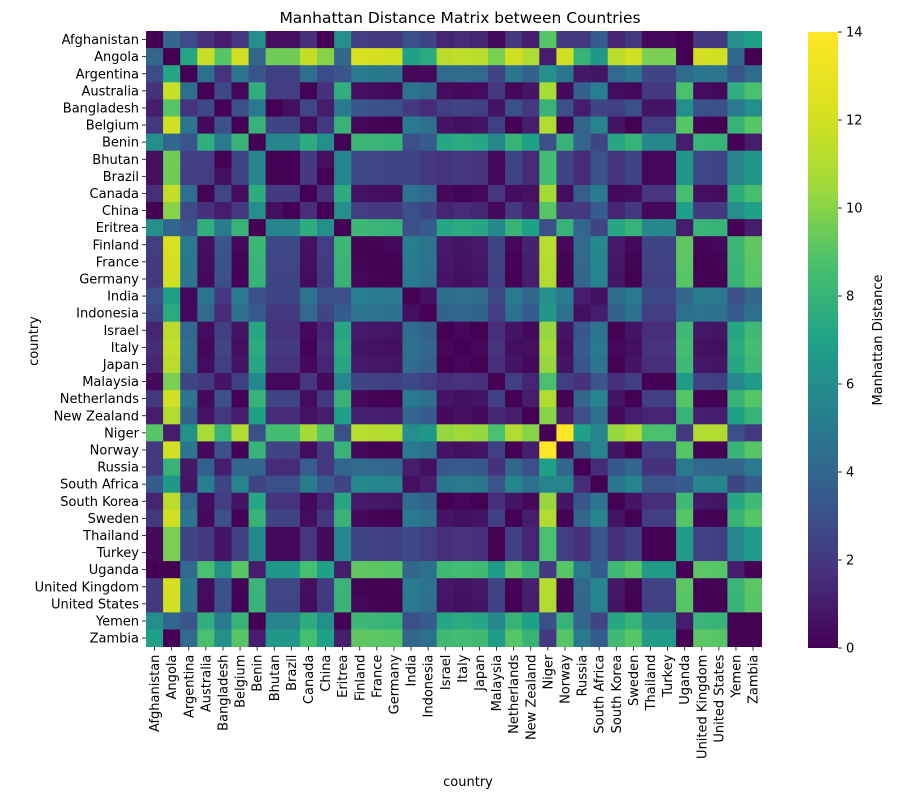  Describe the element at coordinates (309, 679) in the screenshot. I see `x-tick-label: Canada` at that location.